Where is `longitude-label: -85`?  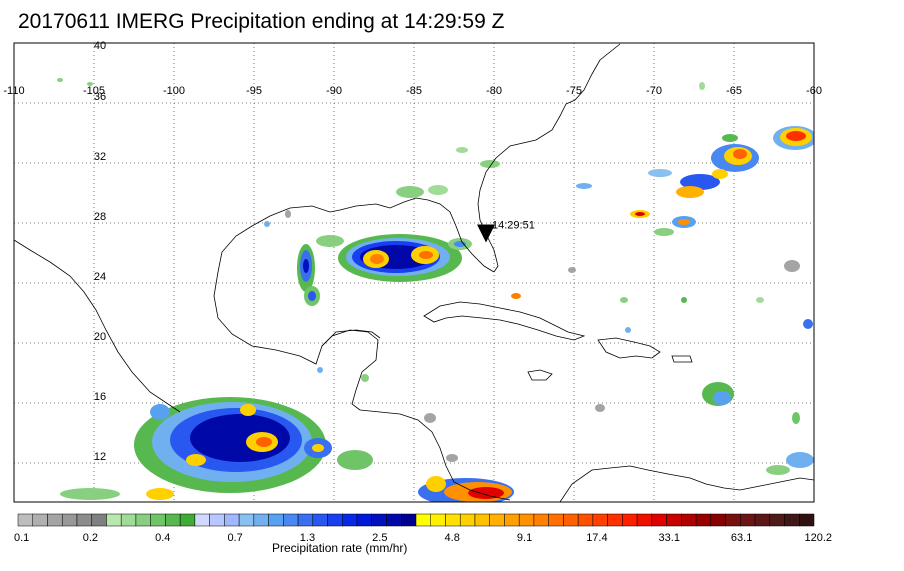 longitude-label: -85 is located at coordinates (414, 91).